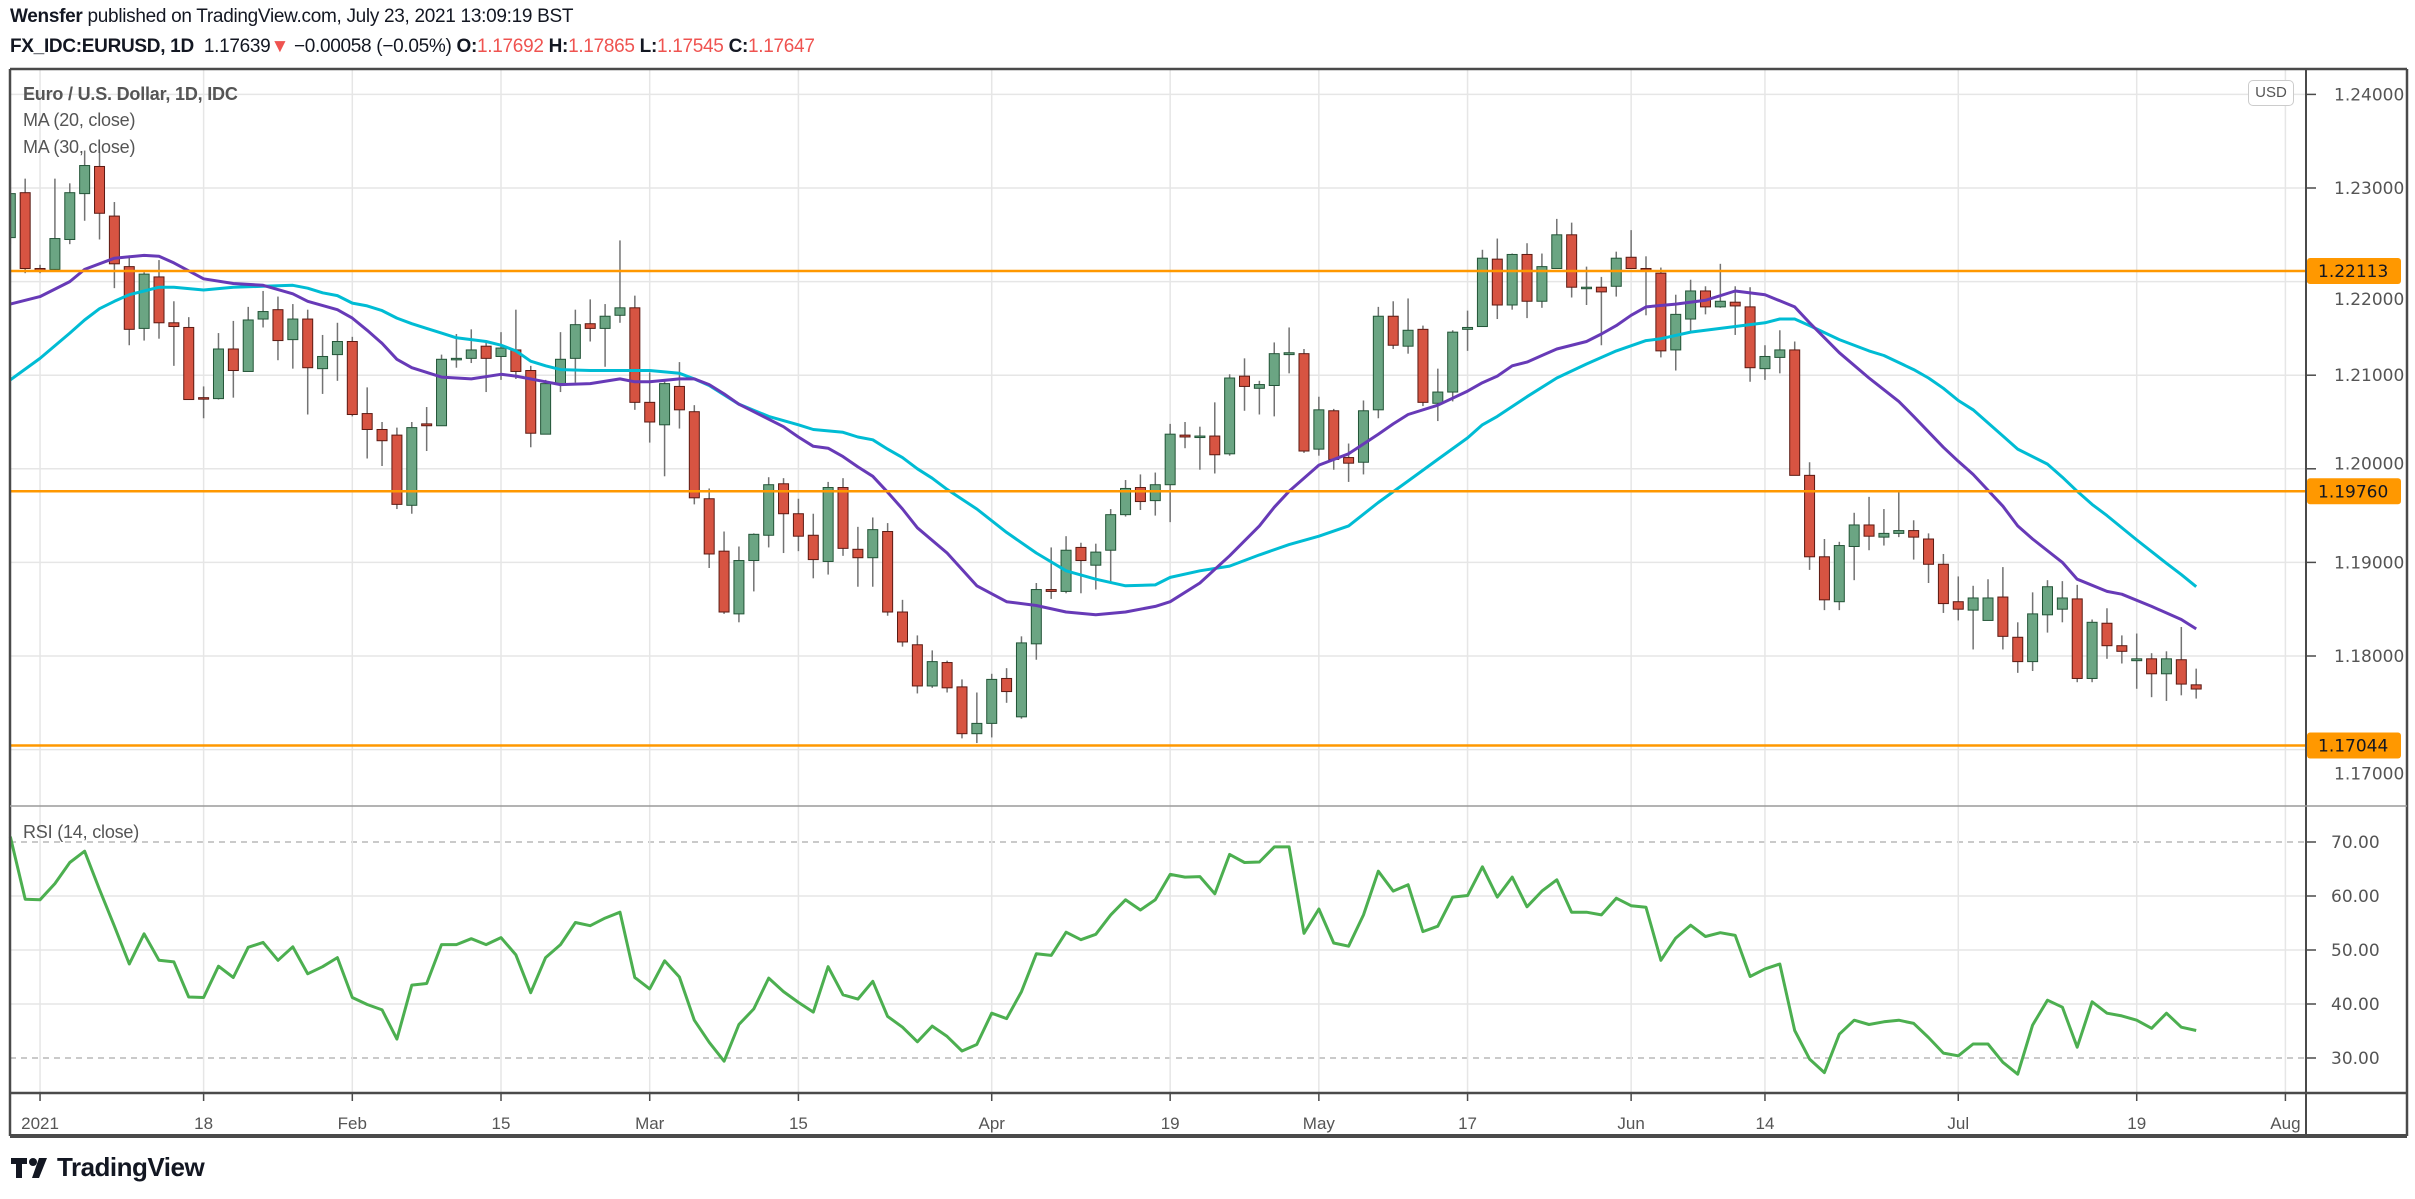 The image size is (2415, 1199). What do you see at coordinates (46, 16) in the screenshot?
I see `publisher-name: Wensfer` at bounding box center [46, 16].